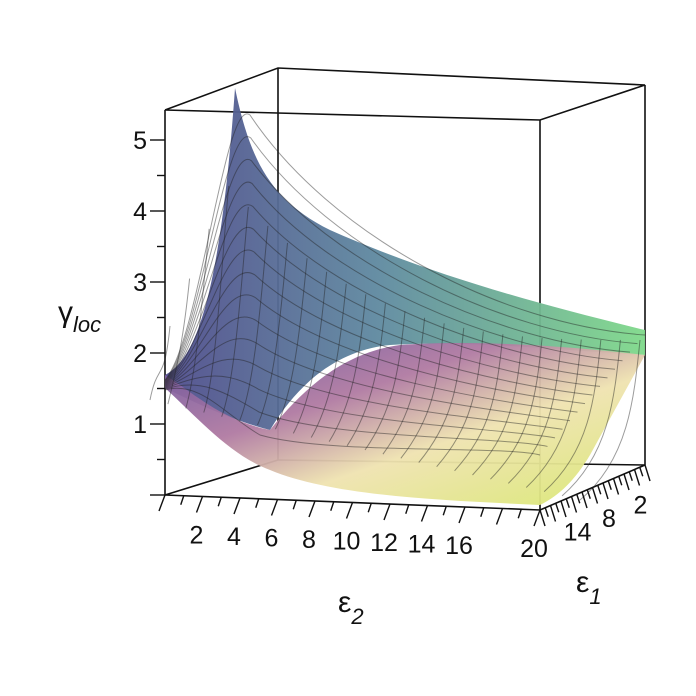 This screenshot has width=696, height=696. Describe the element at coordinates (534, 549) in the screenshot. I see `x-tick-label: 20` at that location.